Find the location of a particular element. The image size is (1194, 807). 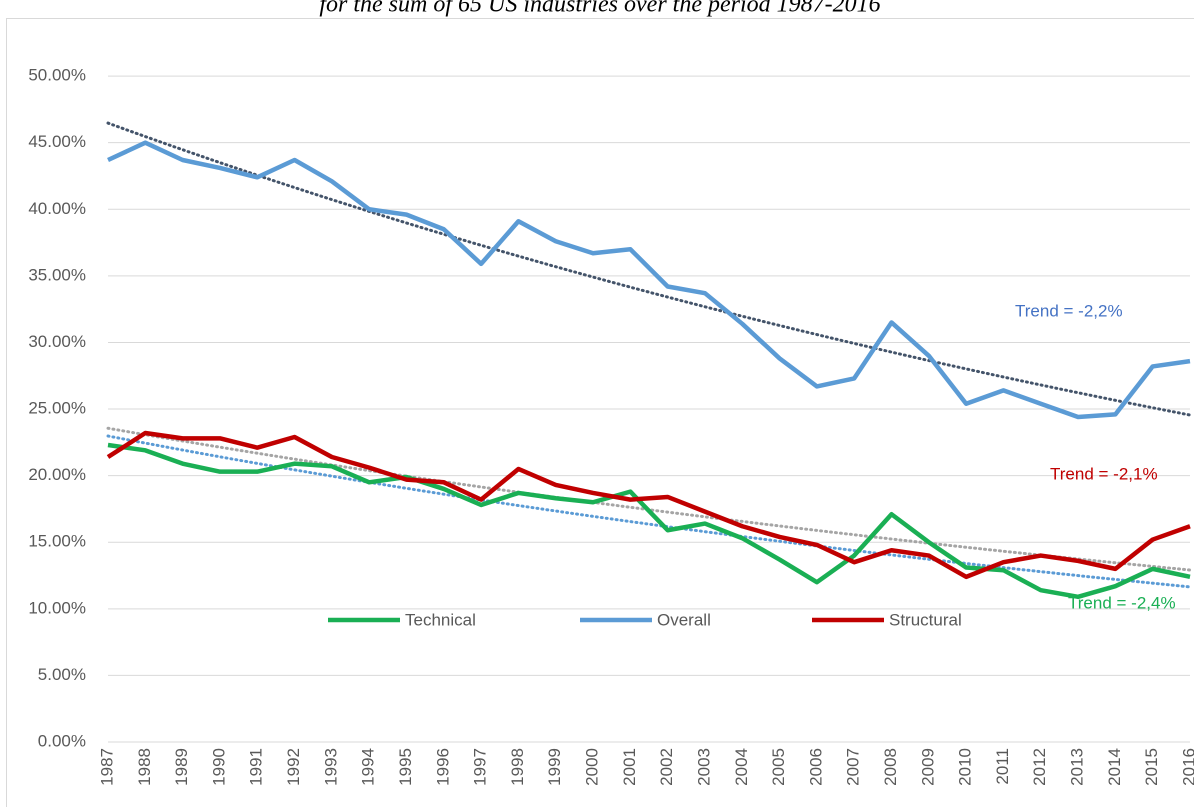

x-tick-label: 2016 is located at coordinates (1186, 767).